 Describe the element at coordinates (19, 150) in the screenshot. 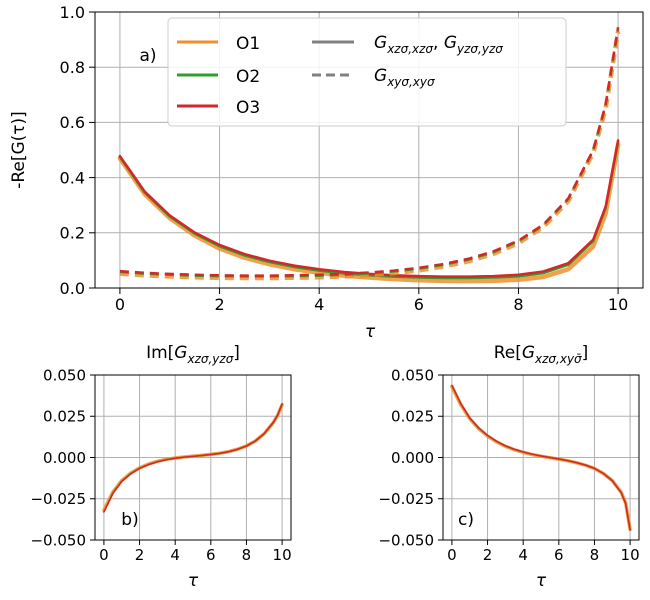

I see `panel-a-ylabel: -Re[G(τ)]` at that location.